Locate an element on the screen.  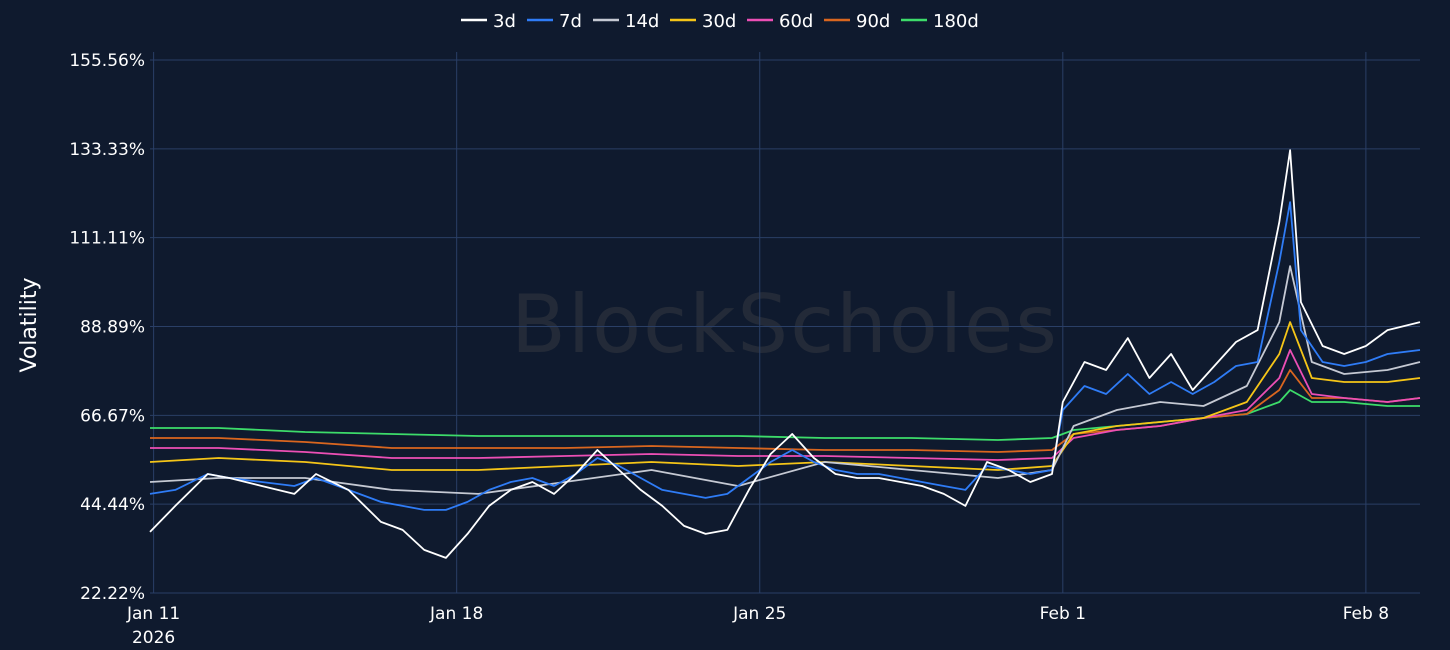
legend-label: 3d is located at coordinates (504, 21).